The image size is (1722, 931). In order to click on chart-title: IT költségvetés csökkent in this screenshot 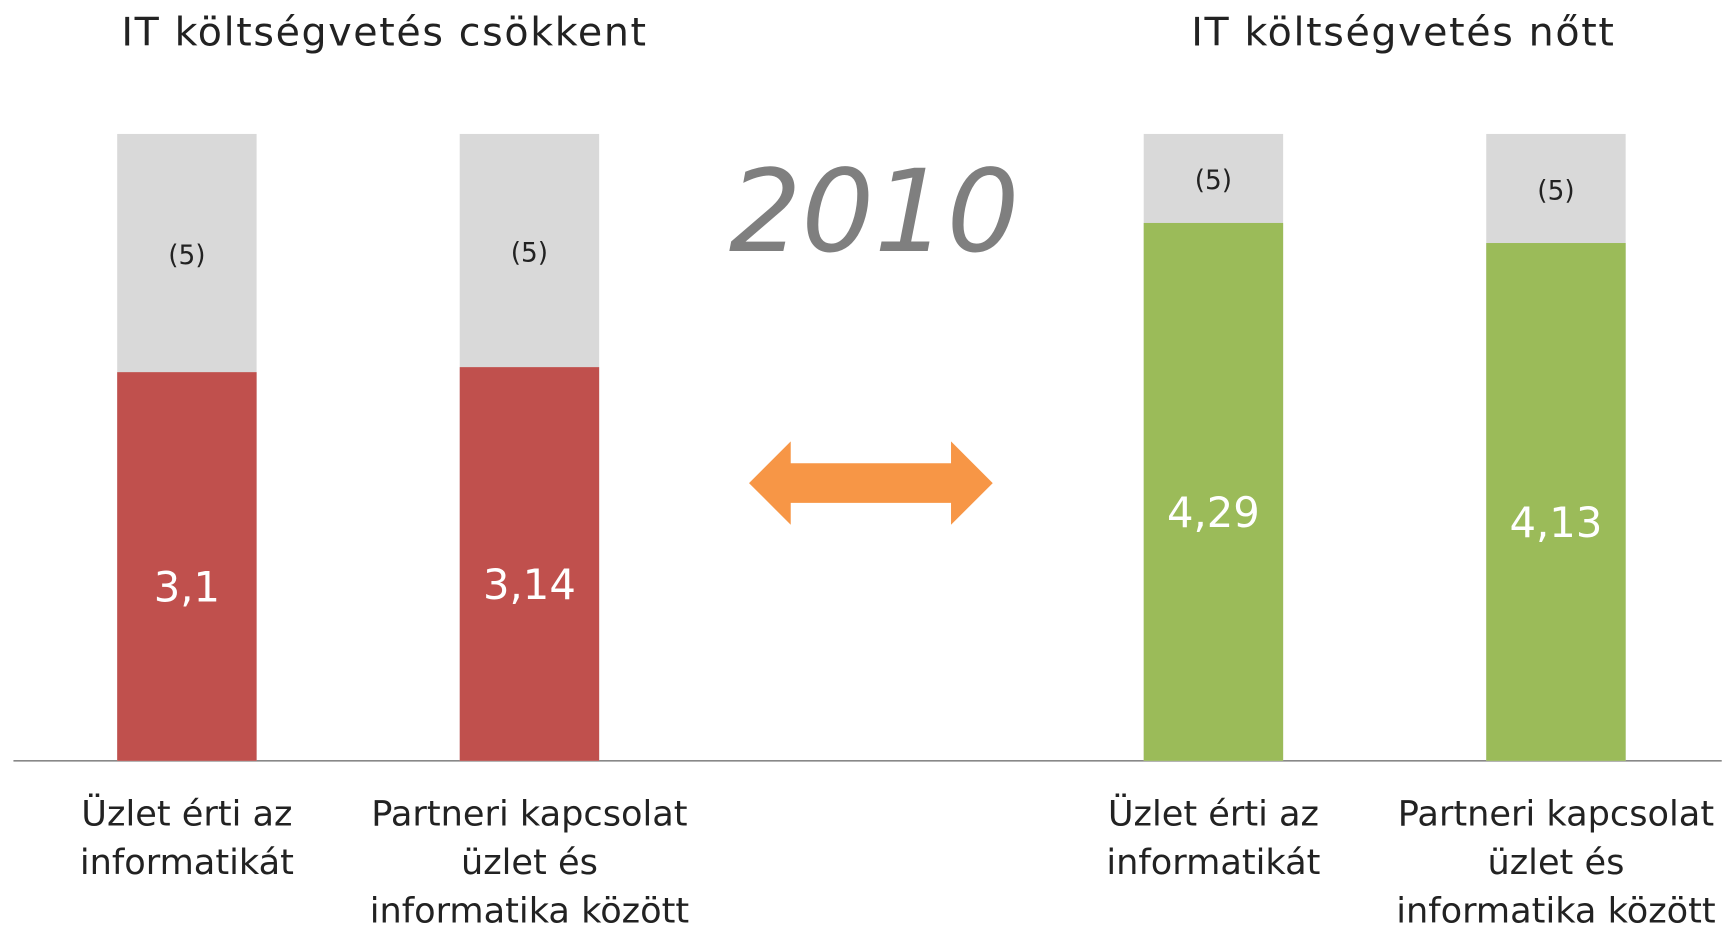, I will do `click(384, 33)`.